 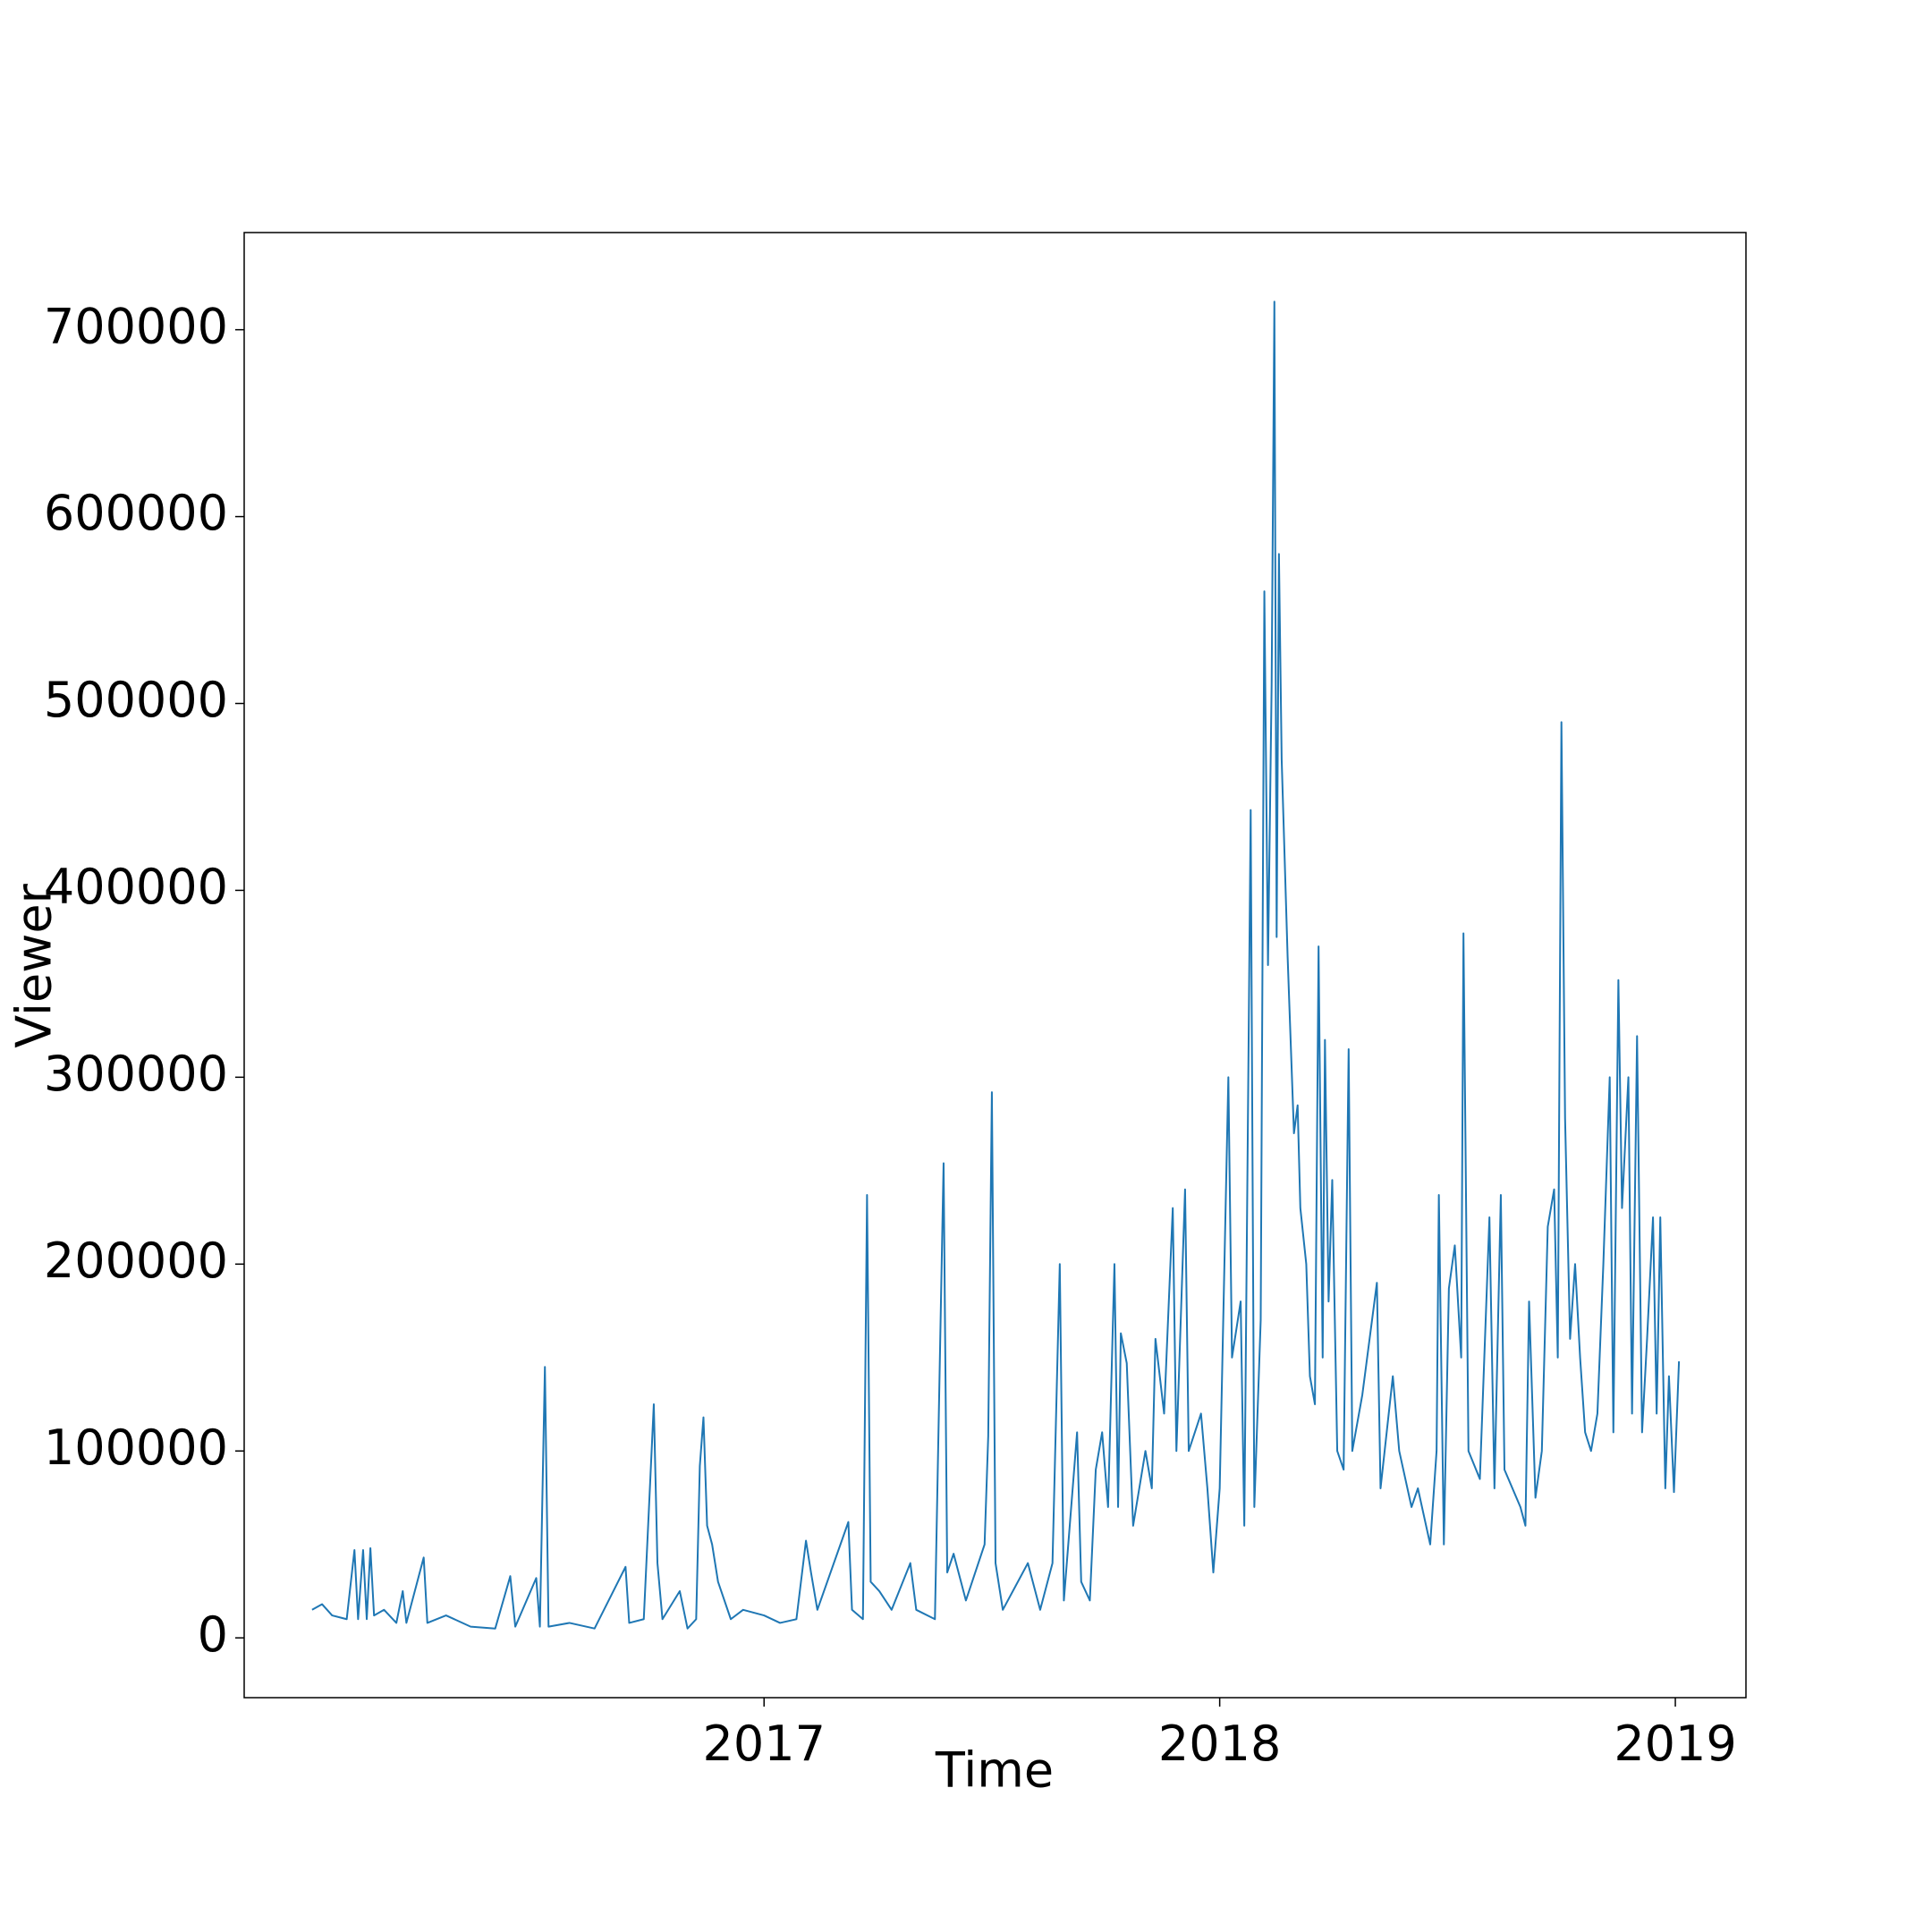 I want to click on y-axis-label: Viewer, so click(x=34, y=965).